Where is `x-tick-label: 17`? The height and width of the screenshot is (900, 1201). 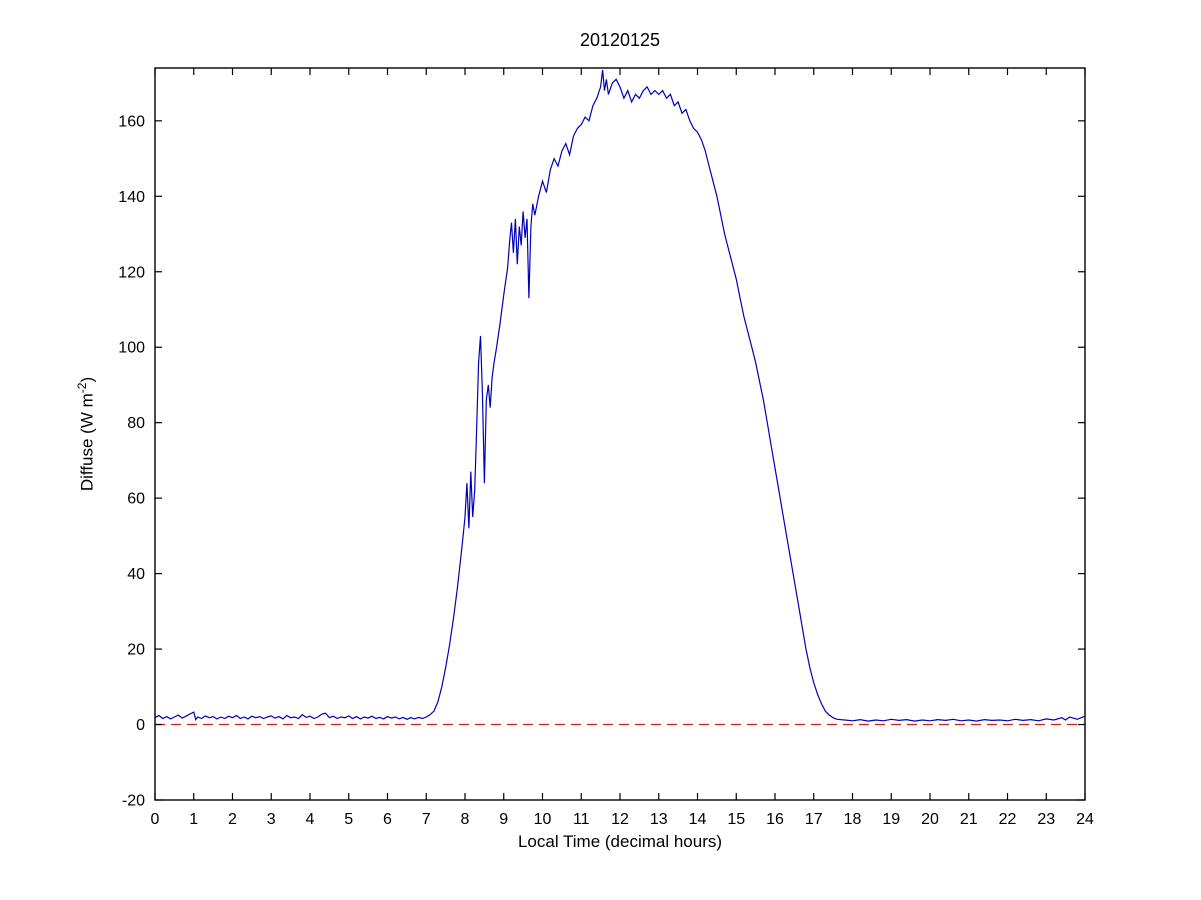 x-tick-label: 17 is located at coordinates (814, 819).